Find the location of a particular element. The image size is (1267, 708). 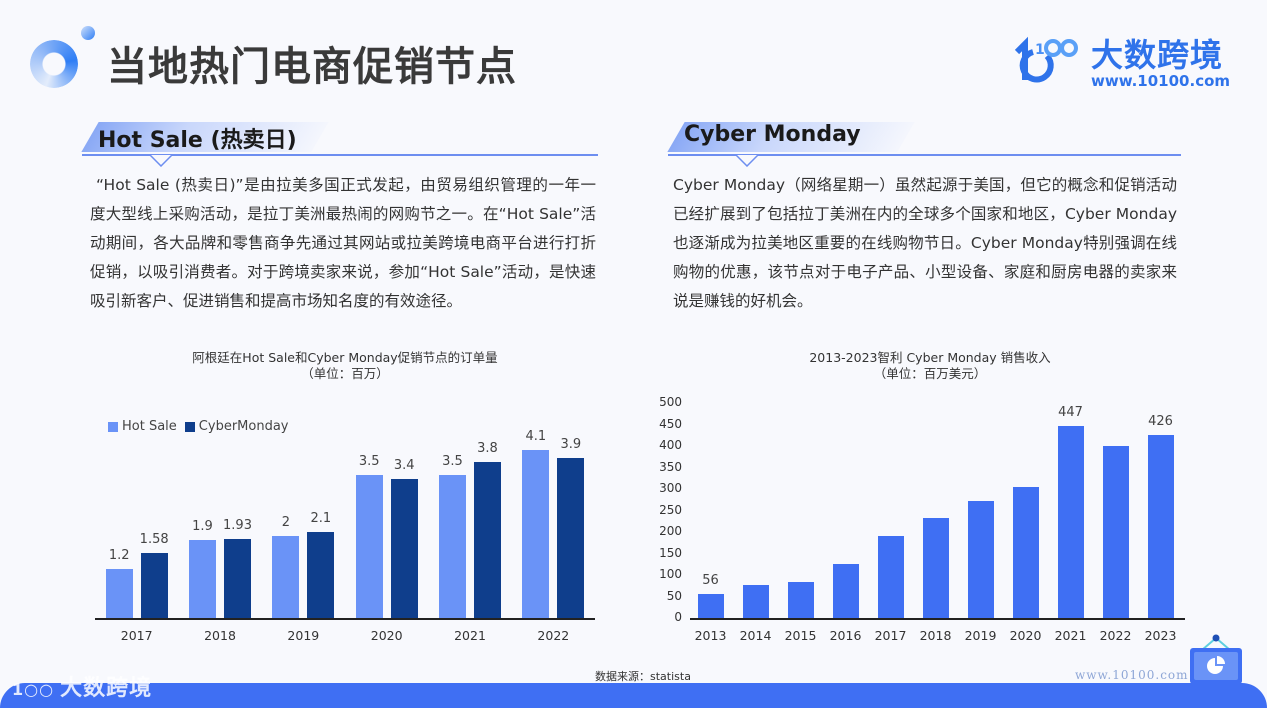

legend-swatch-cybermonday is located at coordinates (189, 426).